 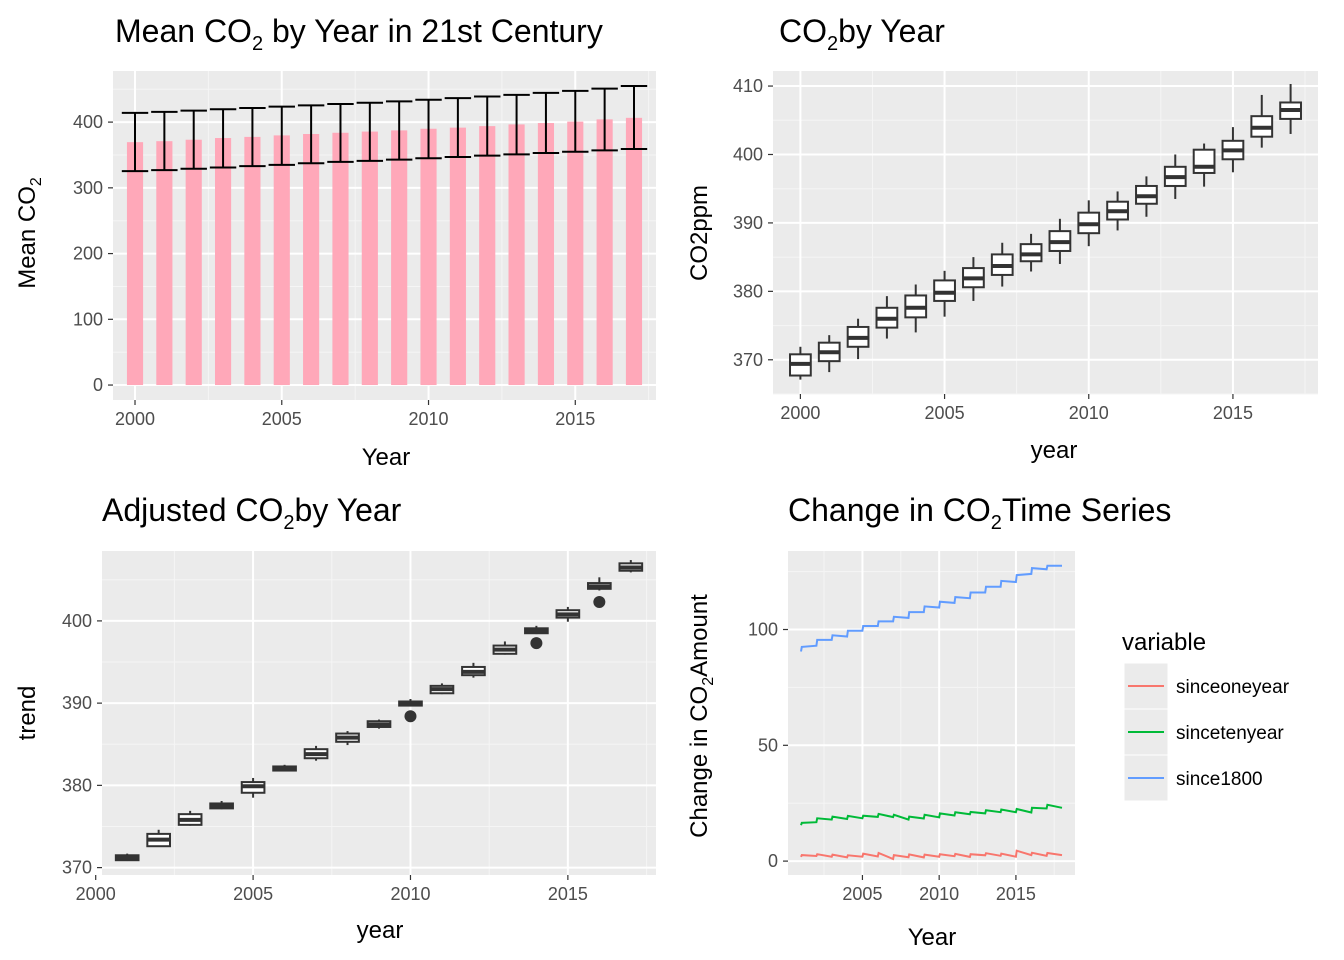 I want to click on chart-title: Mean CO2 by Year in 21st Century, so click(x=359, y=34).